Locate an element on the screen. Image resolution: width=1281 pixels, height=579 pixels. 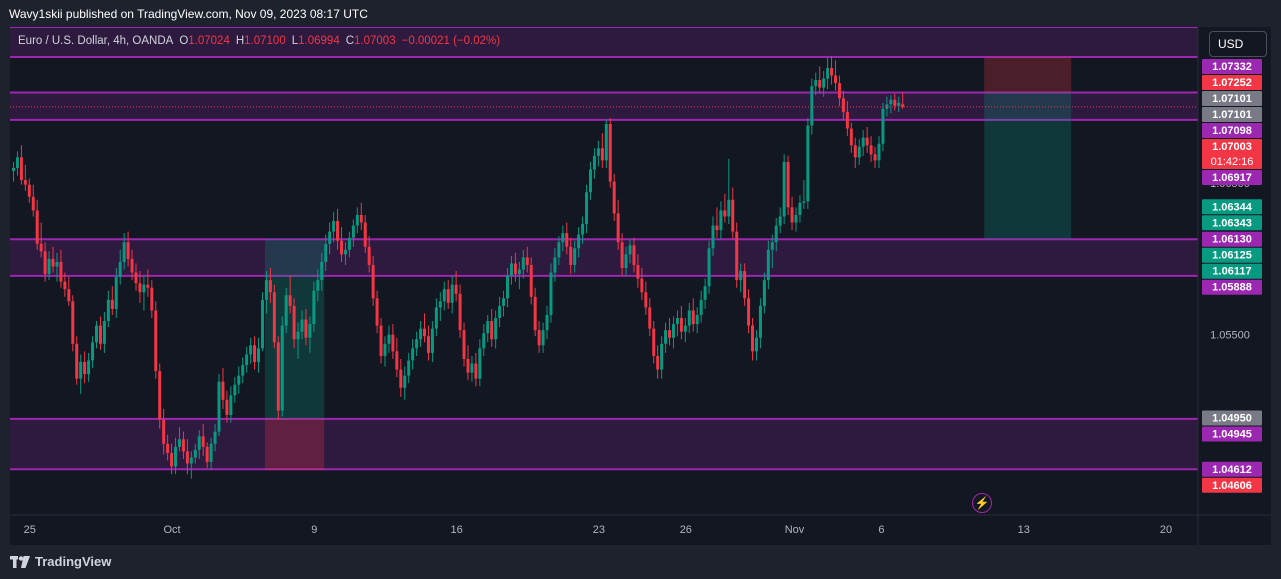
open-label: O is located at coordinates (184, 41).